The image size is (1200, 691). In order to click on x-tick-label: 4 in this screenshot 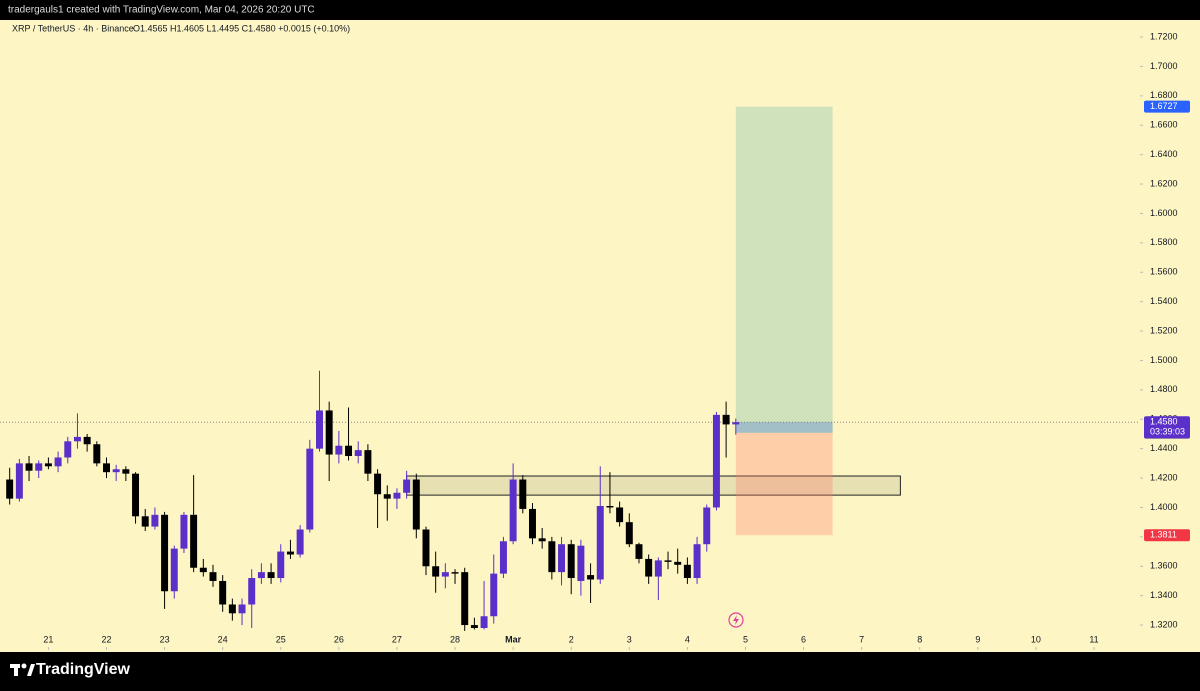, I will do `click(687, 639)`.